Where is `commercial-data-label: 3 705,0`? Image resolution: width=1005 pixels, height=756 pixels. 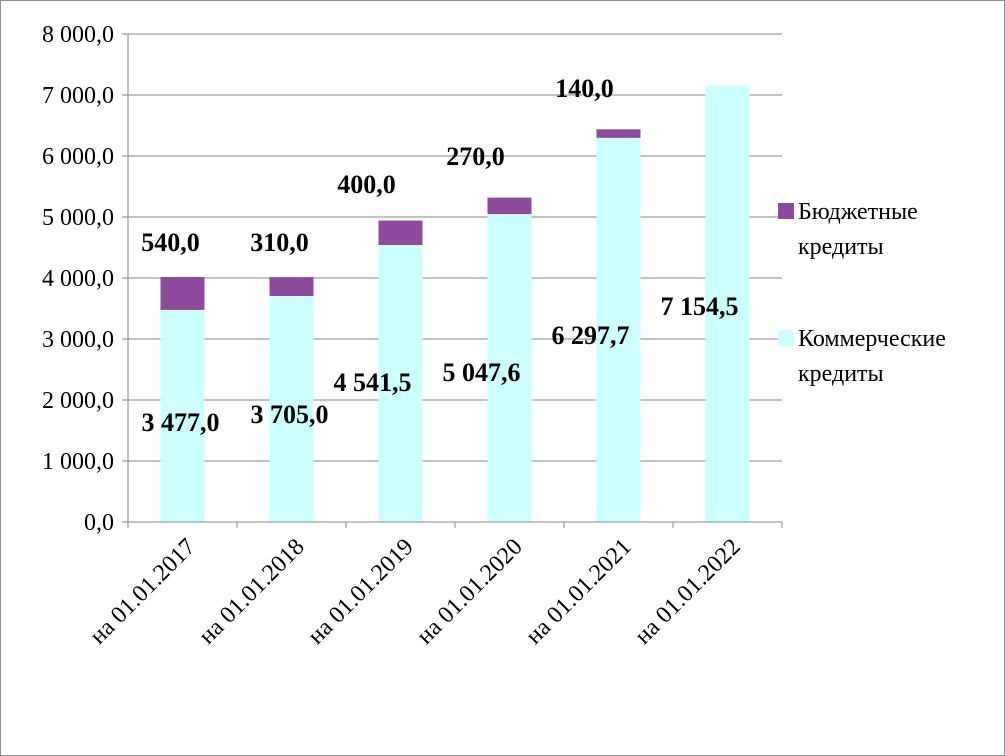 commercial-data-label: 3 705,0 is located at coordinates (290, 414).